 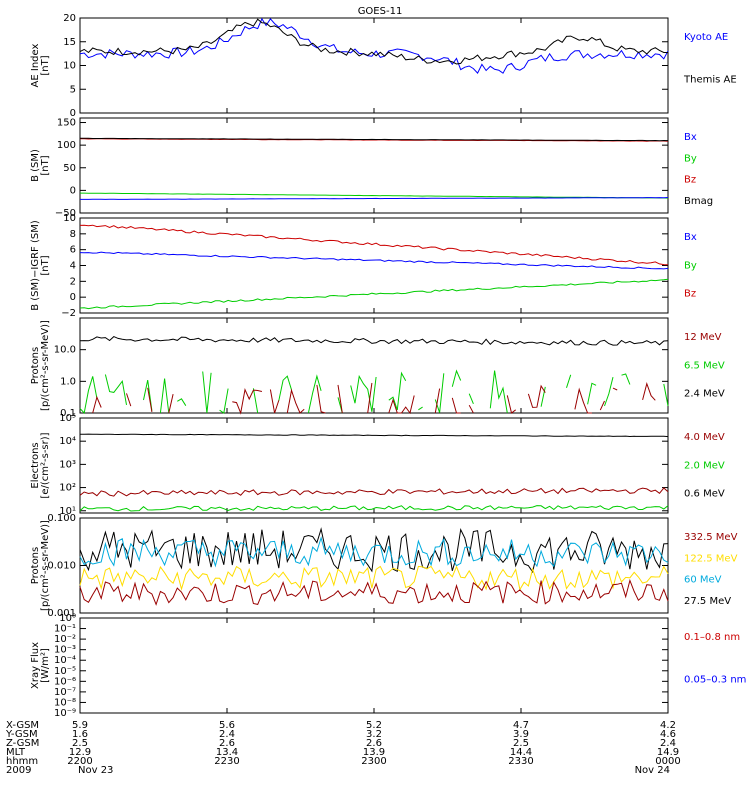 I want to click on series-line-2-0-mev, so click(x=374, y=508).